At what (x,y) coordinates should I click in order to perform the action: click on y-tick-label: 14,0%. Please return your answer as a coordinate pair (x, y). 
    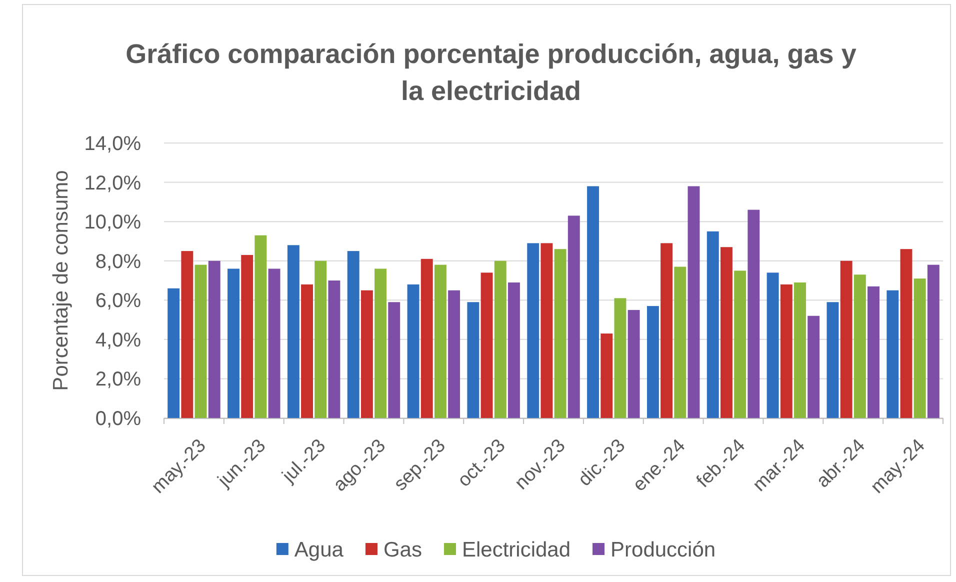
    Looking at the image, I should click on (113, 144).